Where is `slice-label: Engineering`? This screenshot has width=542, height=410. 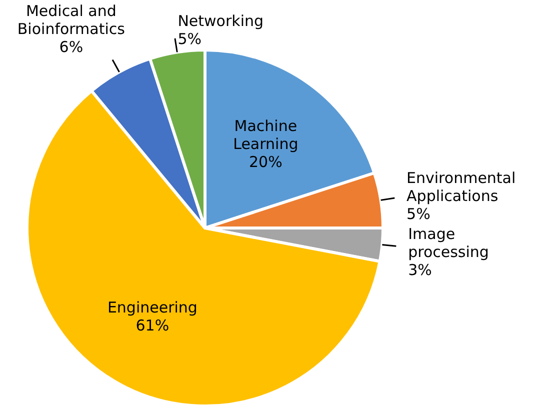 slice-label: Engineering is located at coordinates (152, 307).